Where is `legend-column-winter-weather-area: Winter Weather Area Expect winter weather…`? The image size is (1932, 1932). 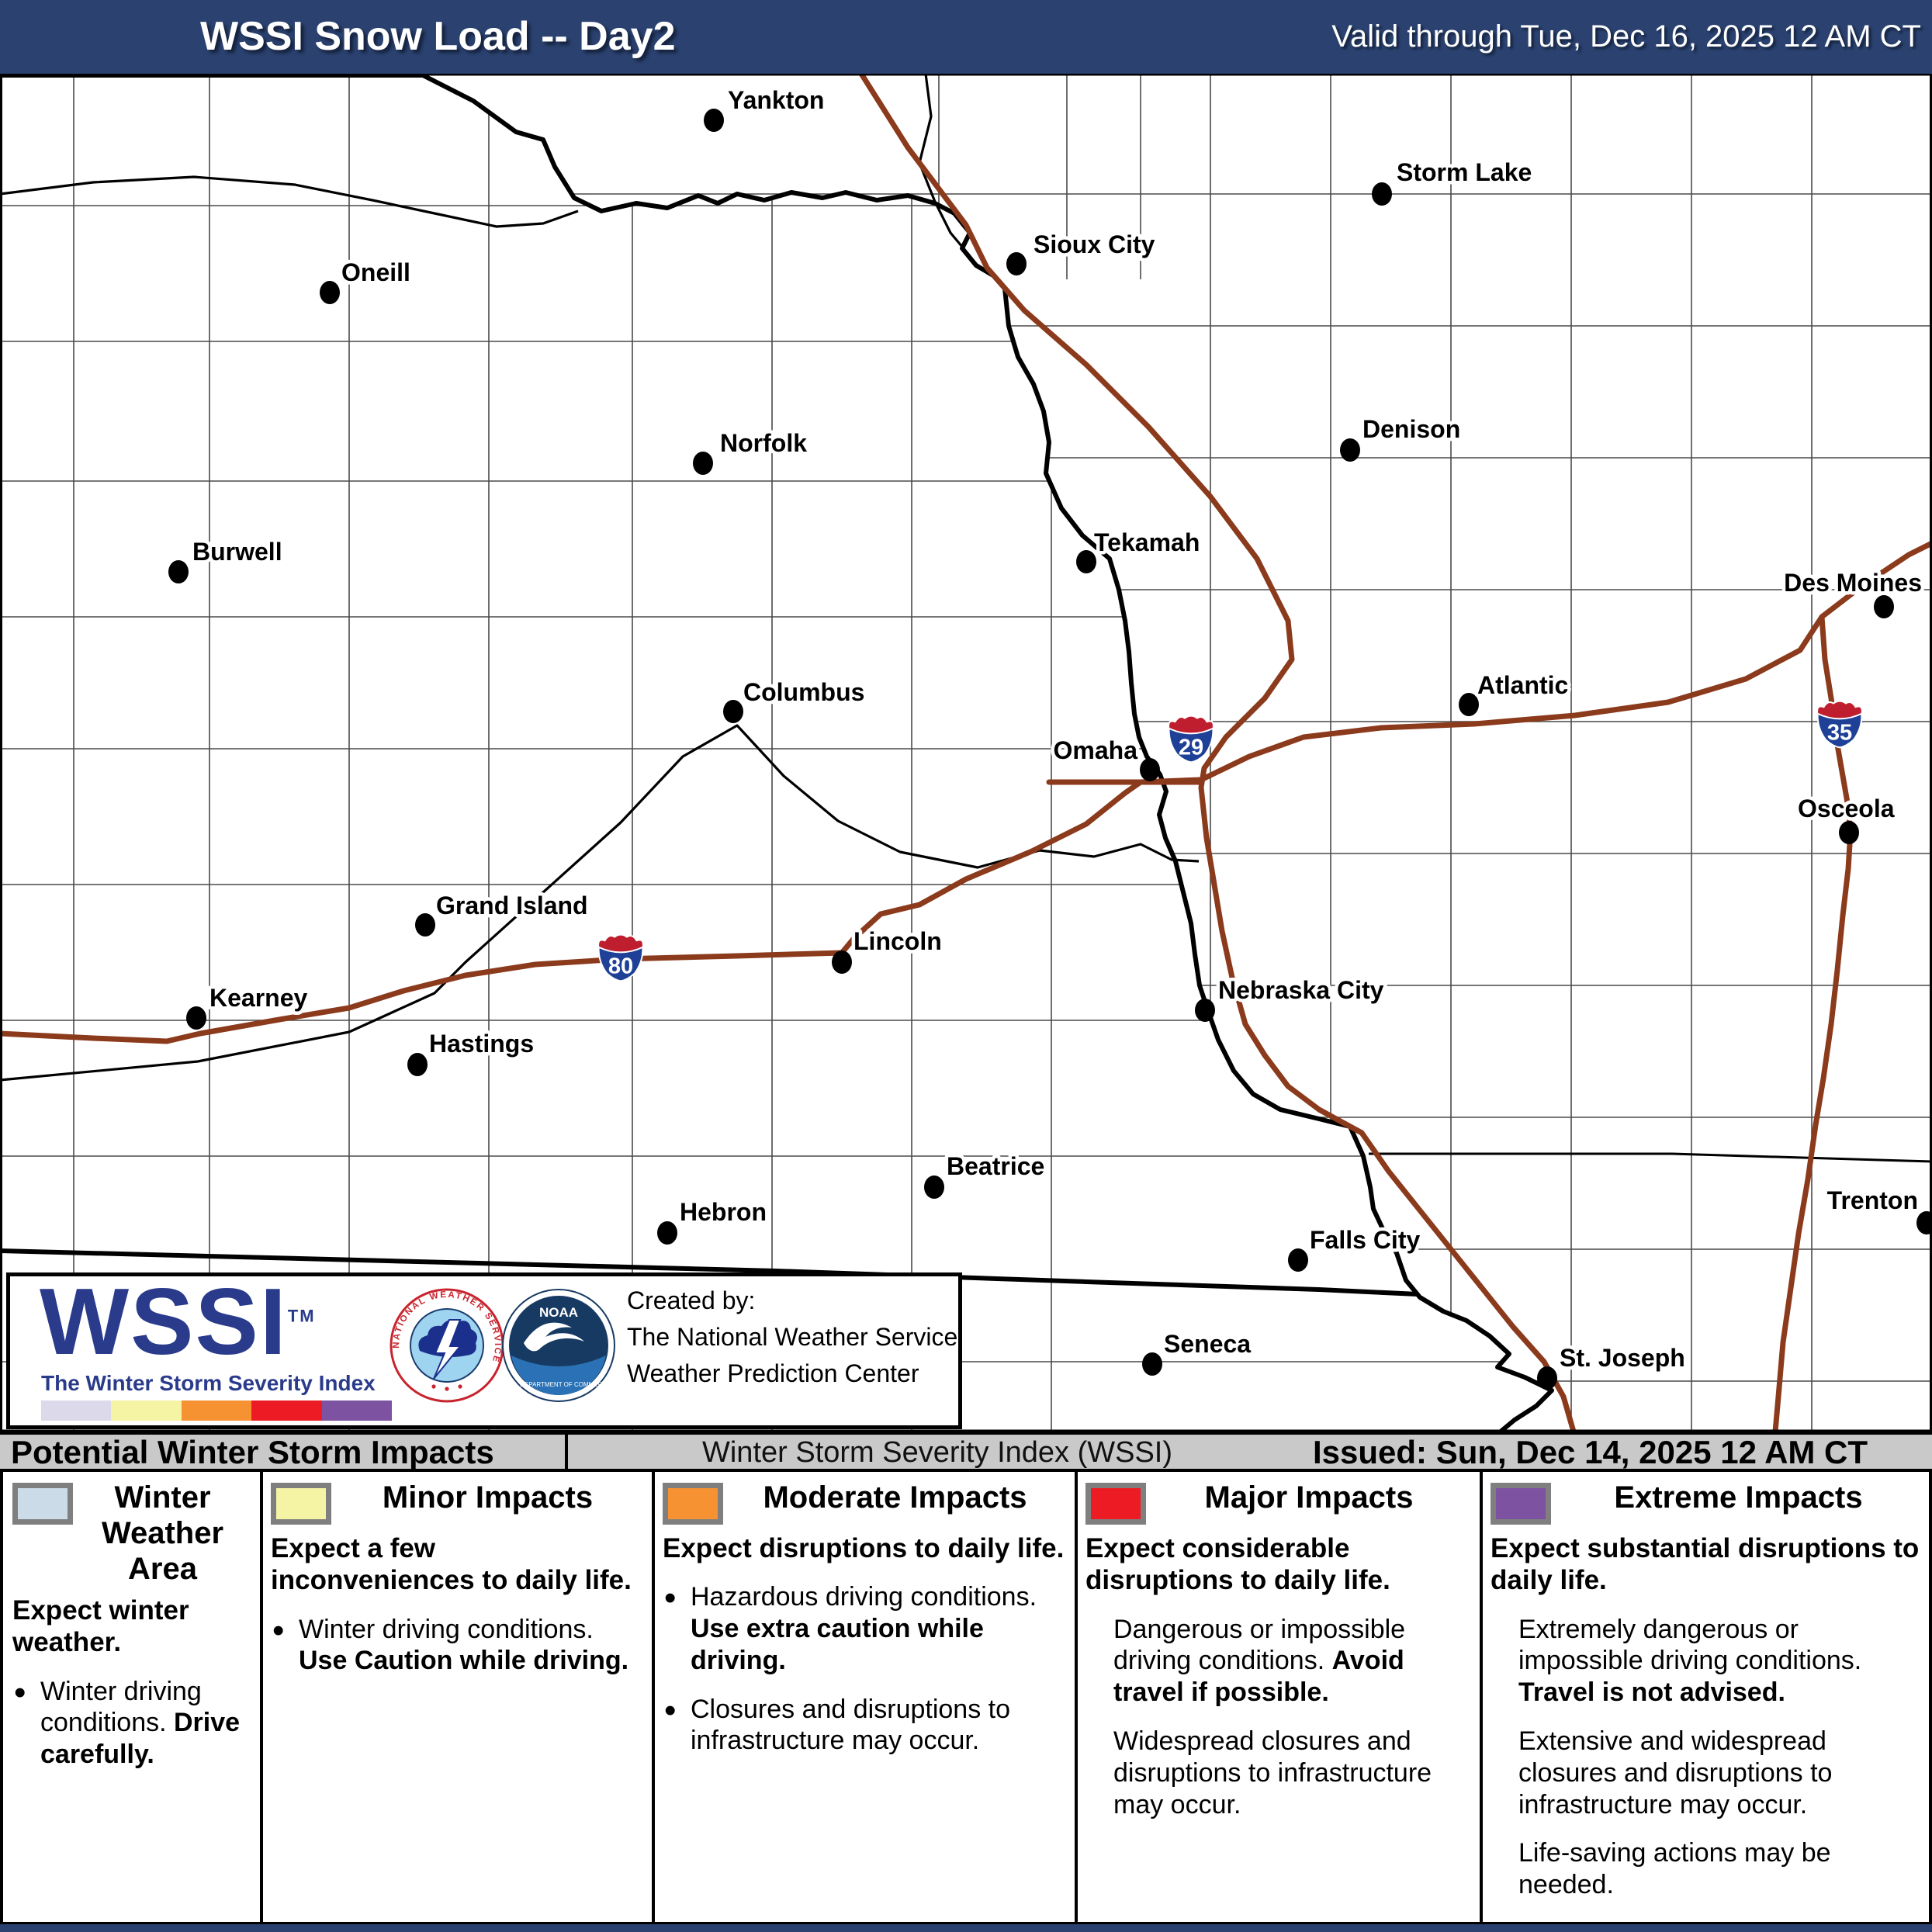
legend-column-winter-weather-area: Winter Weather Area Expect winter weather… is located at coordinates (132, 1697).